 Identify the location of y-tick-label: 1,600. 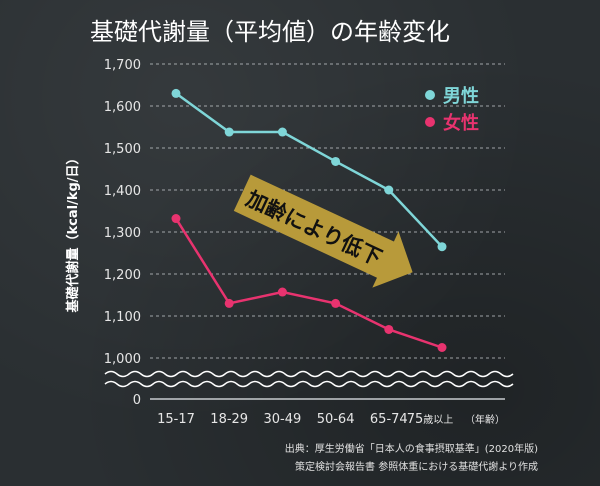
(122, 107).